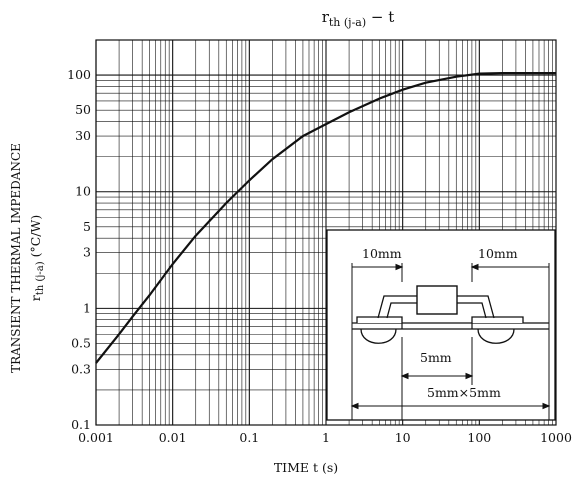 The width and height of the screenshot is (575, 484). Describe the element at coordinates (79, 249) in the screenshot. I see `y-tick-labels: 0.1 0.3 0.5 1 3 5 10 30 50 100` at that location.